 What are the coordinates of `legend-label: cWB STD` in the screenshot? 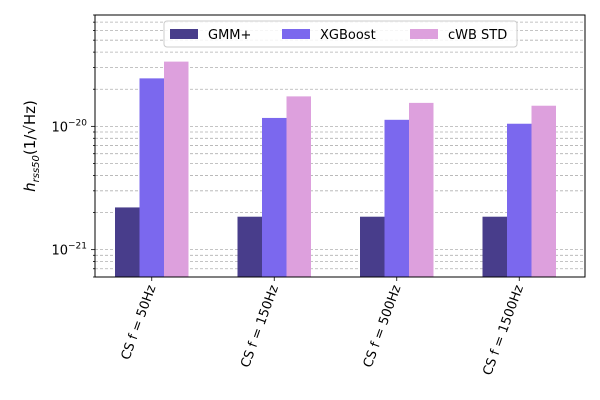 It's located at (477, 35).